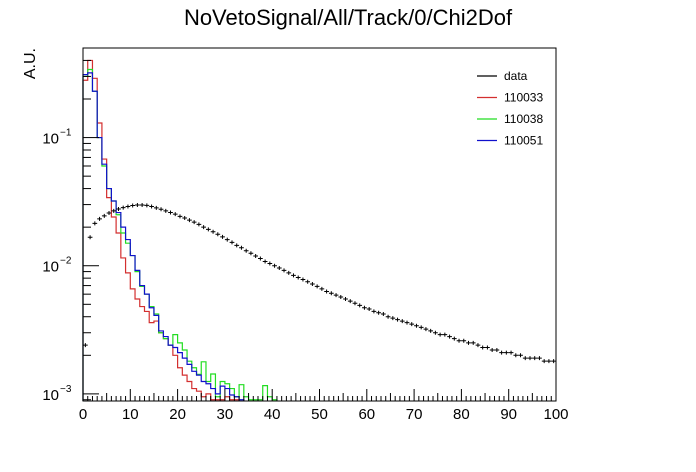 This screenshot has height=472, width=696. Describe the element at coordinates (555, 414) in the screenshot. I see `x-tick-label: 100` at that location.